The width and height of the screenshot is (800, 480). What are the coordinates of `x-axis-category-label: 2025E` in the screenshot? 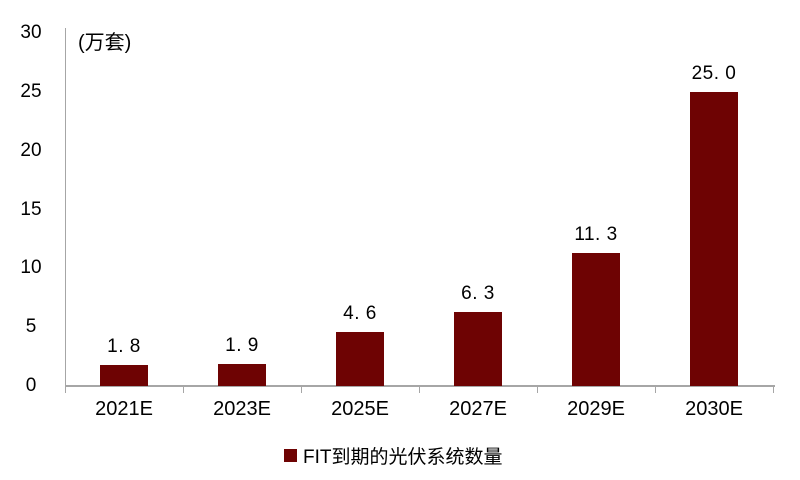 It's located at (360, 409).